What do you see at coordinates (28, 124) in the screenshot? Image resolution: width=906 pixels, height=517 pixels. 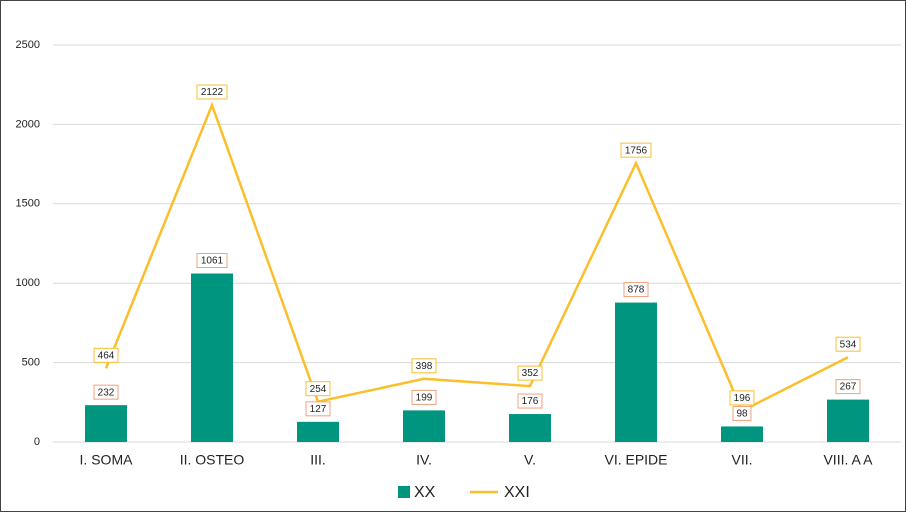 I see `y-tick-label: 2000` at bounding box center [28, 124].